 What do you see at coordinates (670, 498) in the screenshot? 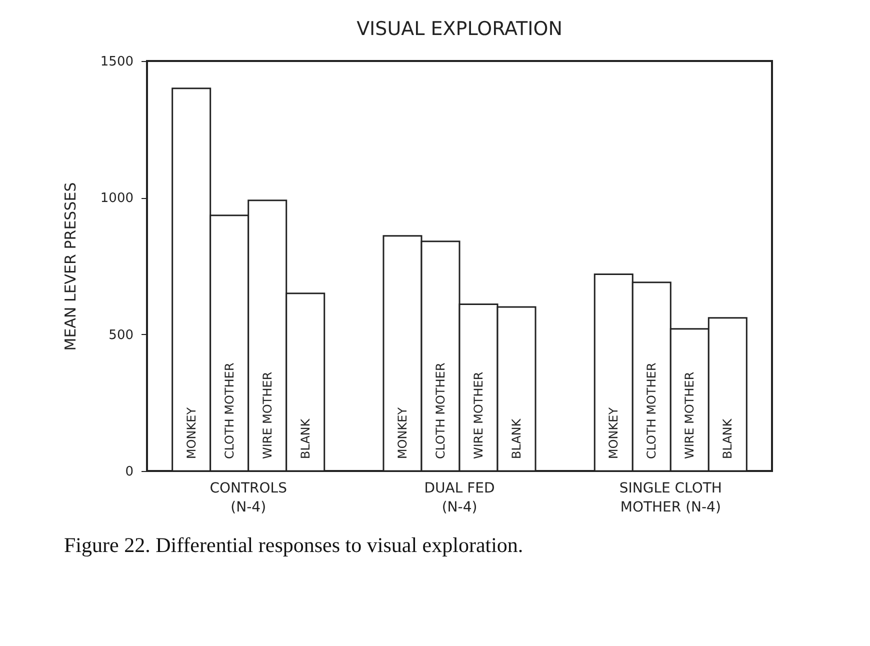
I see `x-tick-label: SINGLE CLOTH MOTHER (N-4)` at bounding box center [670, 498].